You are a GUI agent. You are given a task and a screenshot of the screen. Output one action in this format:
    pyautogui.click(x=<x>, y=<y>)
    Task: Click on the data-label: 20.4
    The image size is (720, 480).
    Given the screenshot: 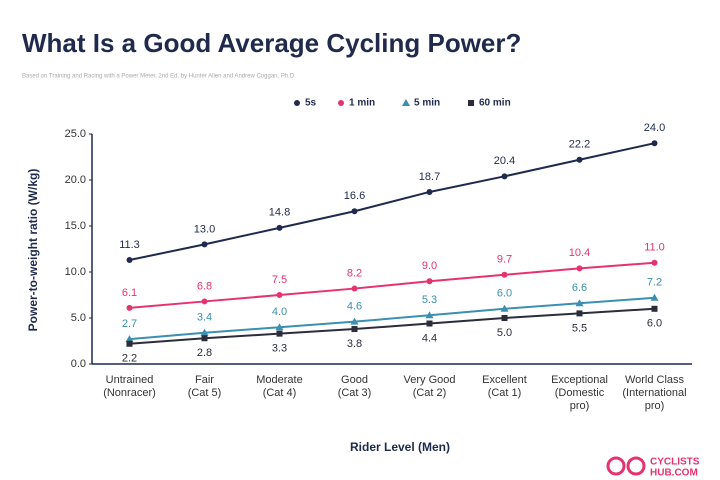 What is the action you would take?
    pyautogui.click(x=504, y=161)
    